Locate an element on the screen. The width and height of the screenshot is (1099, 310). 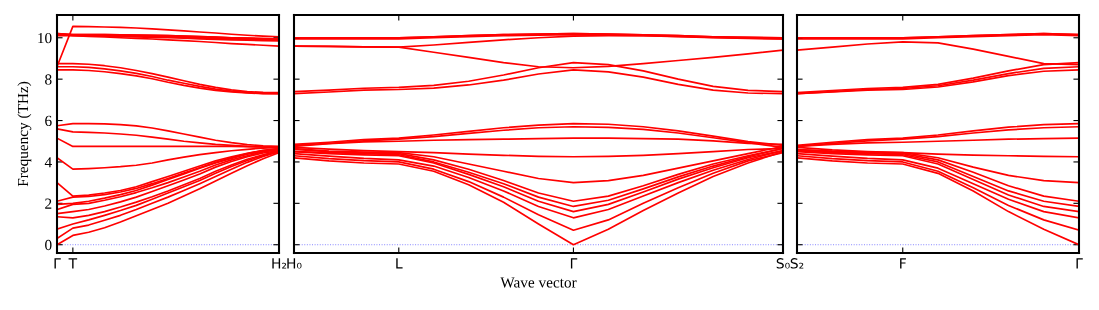
y-tick-label: 10 is located at coordinates (45, 38).